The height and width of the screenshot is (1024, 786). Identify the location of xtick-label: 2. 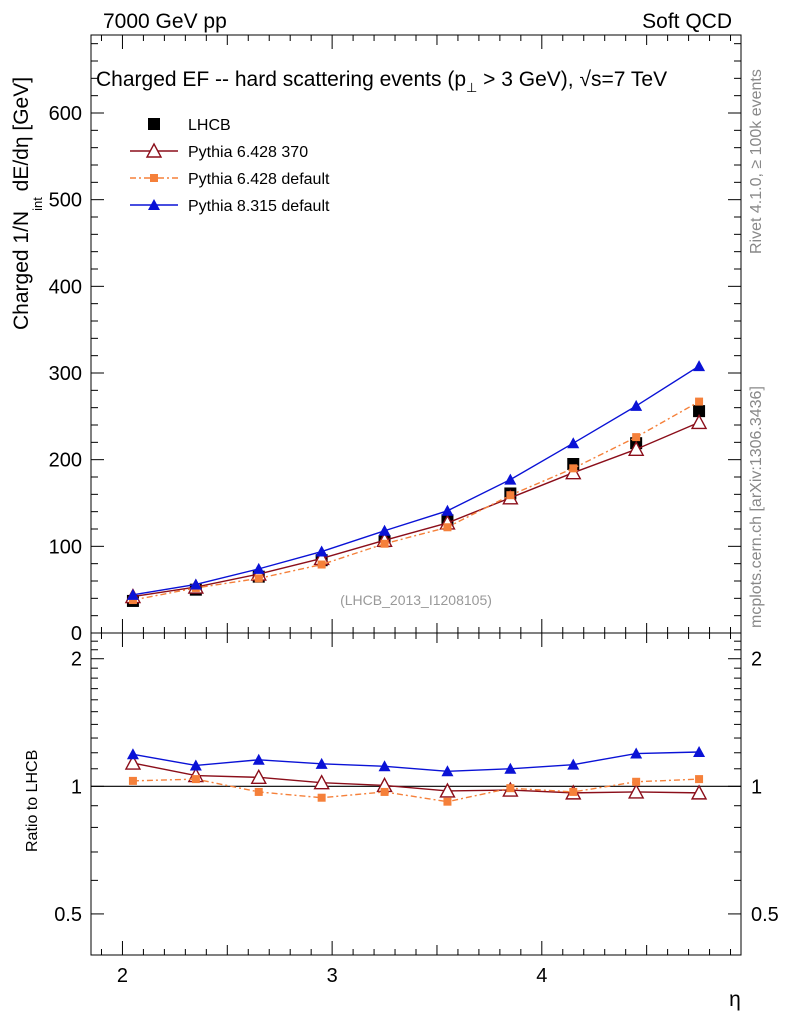
(122, 976).